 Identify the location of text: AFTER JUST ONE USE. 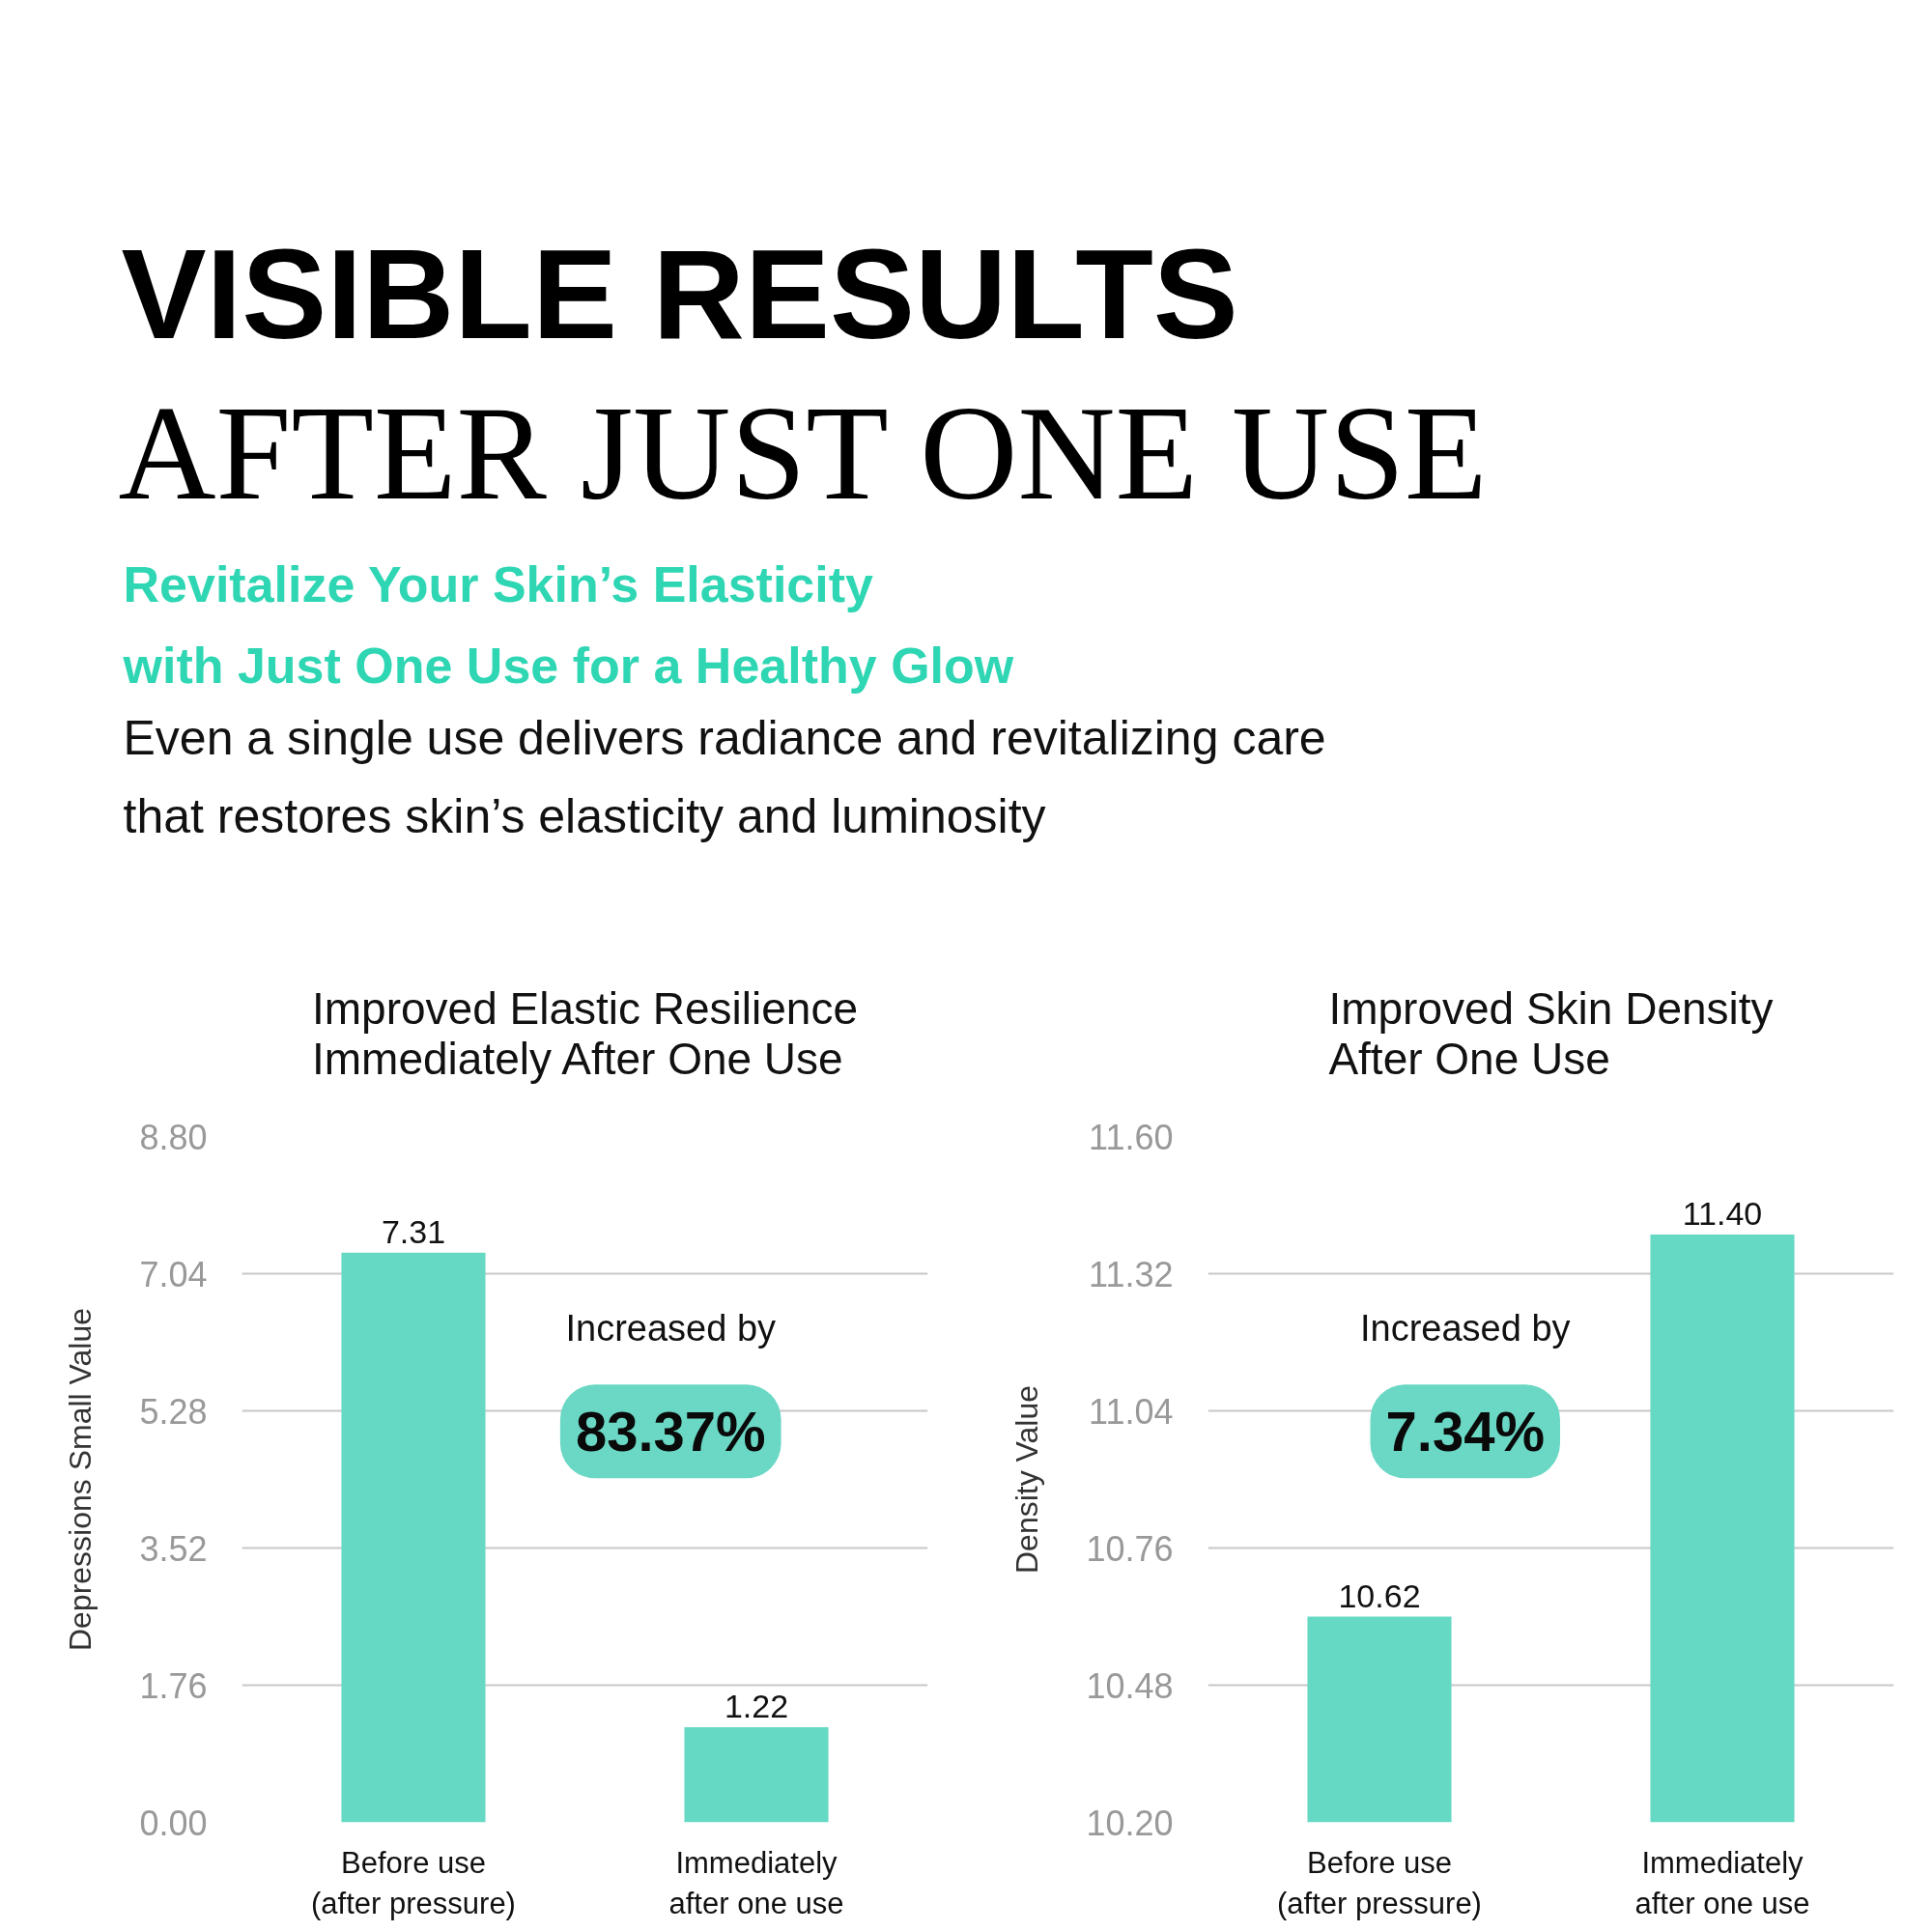
(803, 452).